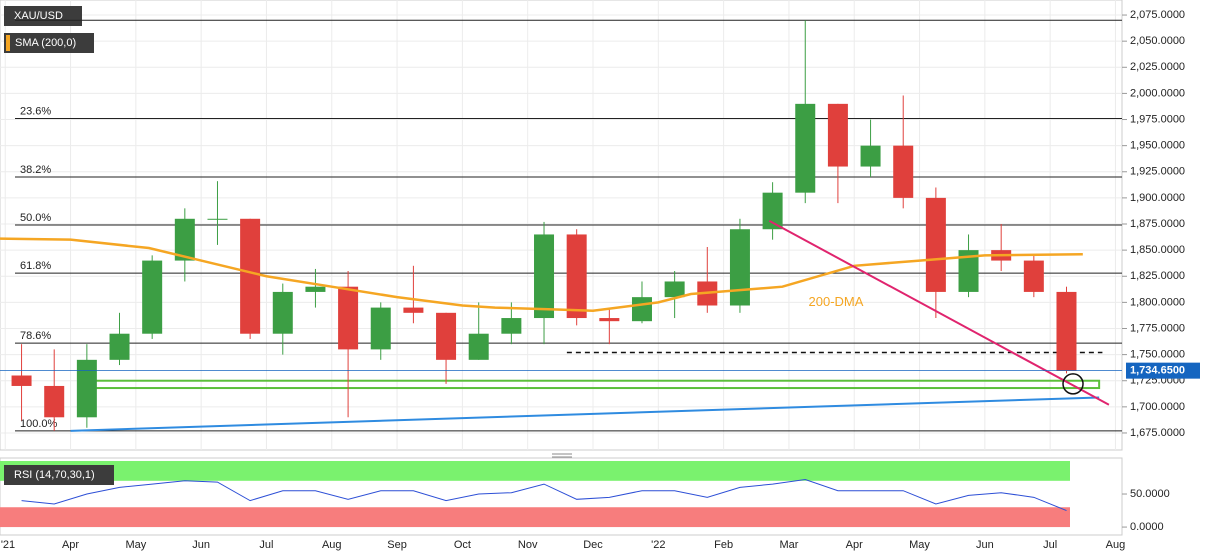 The width and height of the screenshot is (1207, 555). I want to click on y-tick-label: 1,875.0000, so click(1157, 224).